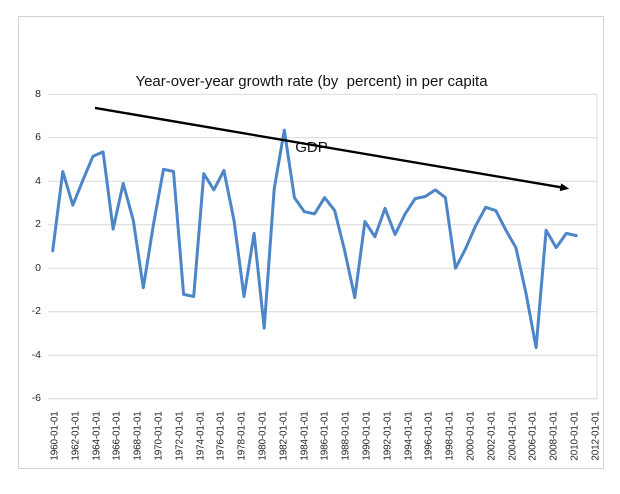 Image resolution: width=620 pixels, height=494 pixels. Describe the element at coordinates (554, 436) in the screenshot. I see `x-axis-tick-label: 2008-01-01` at that location.